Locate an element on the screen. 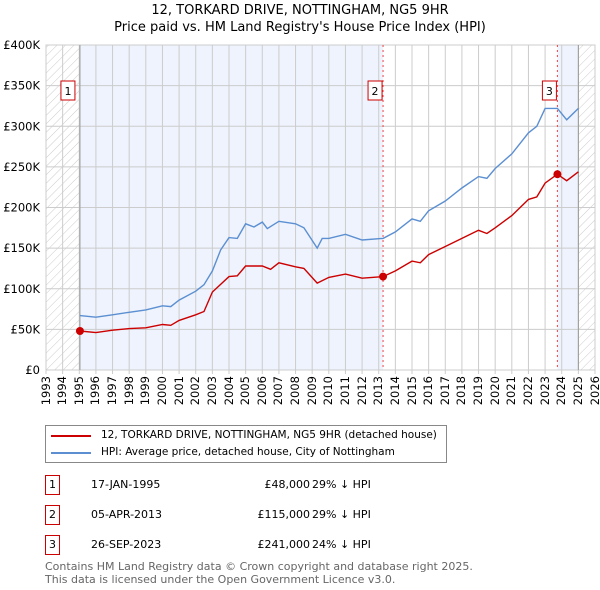 The image size is (600, 590). x-tick-label: 1998 is located at coordinates (128, 391).